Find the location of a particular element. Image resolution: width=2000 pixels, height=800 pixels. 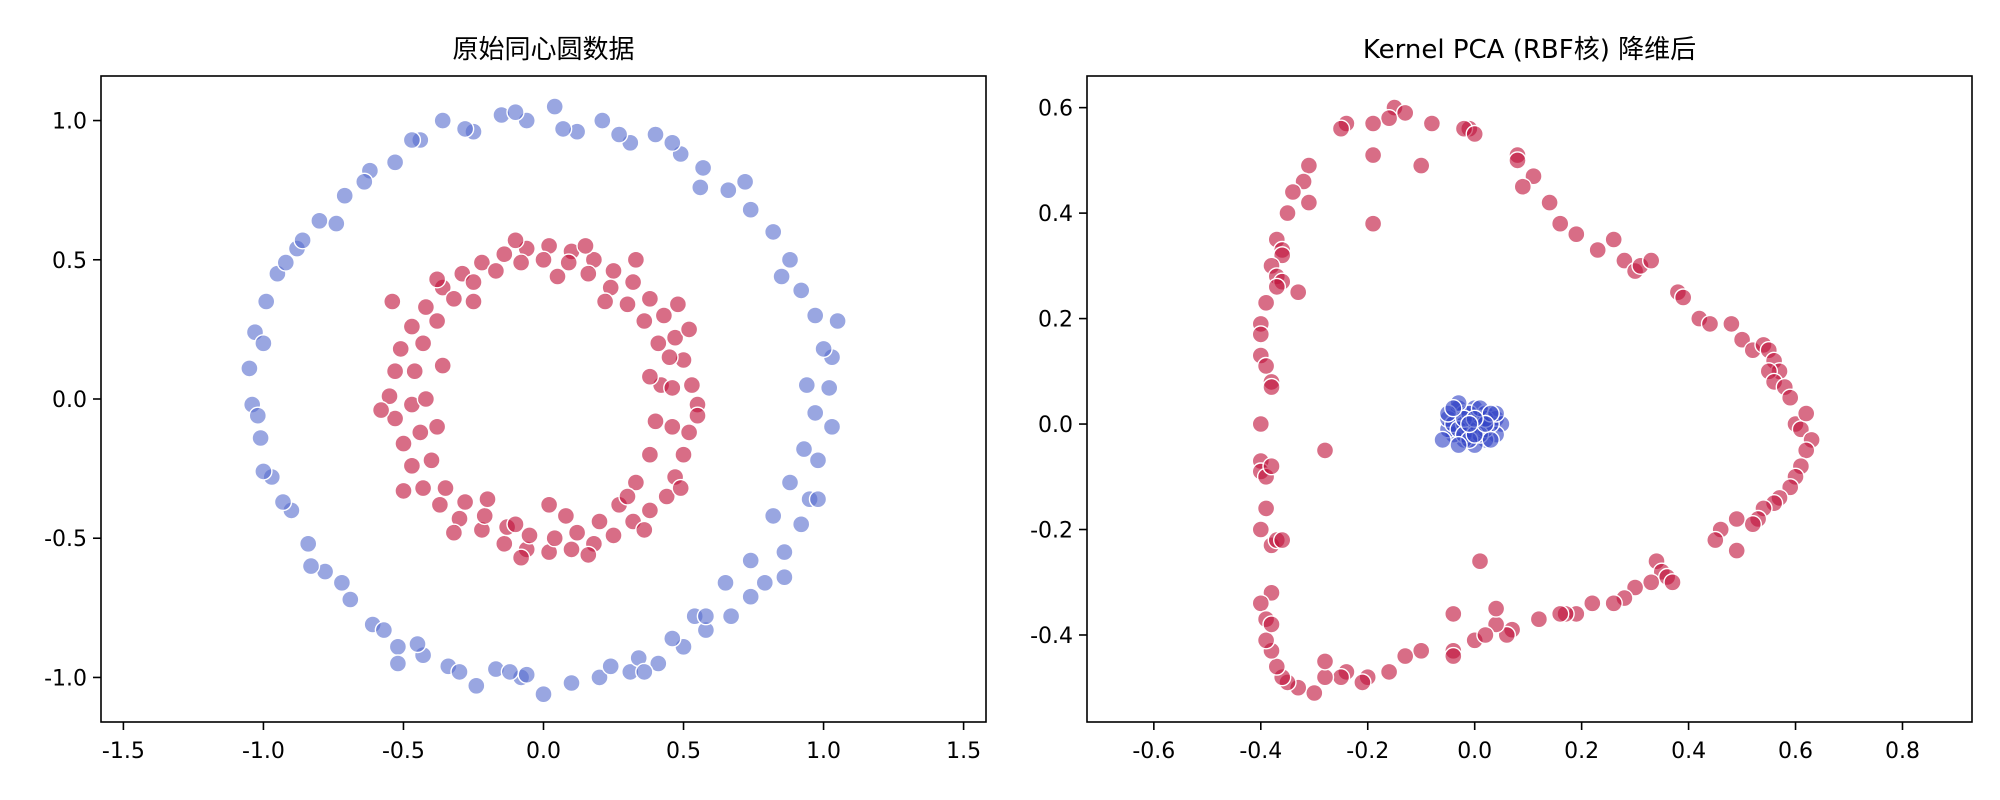

right-x-tick-label-3: 0.0 is located at coordinates (1474, 751).